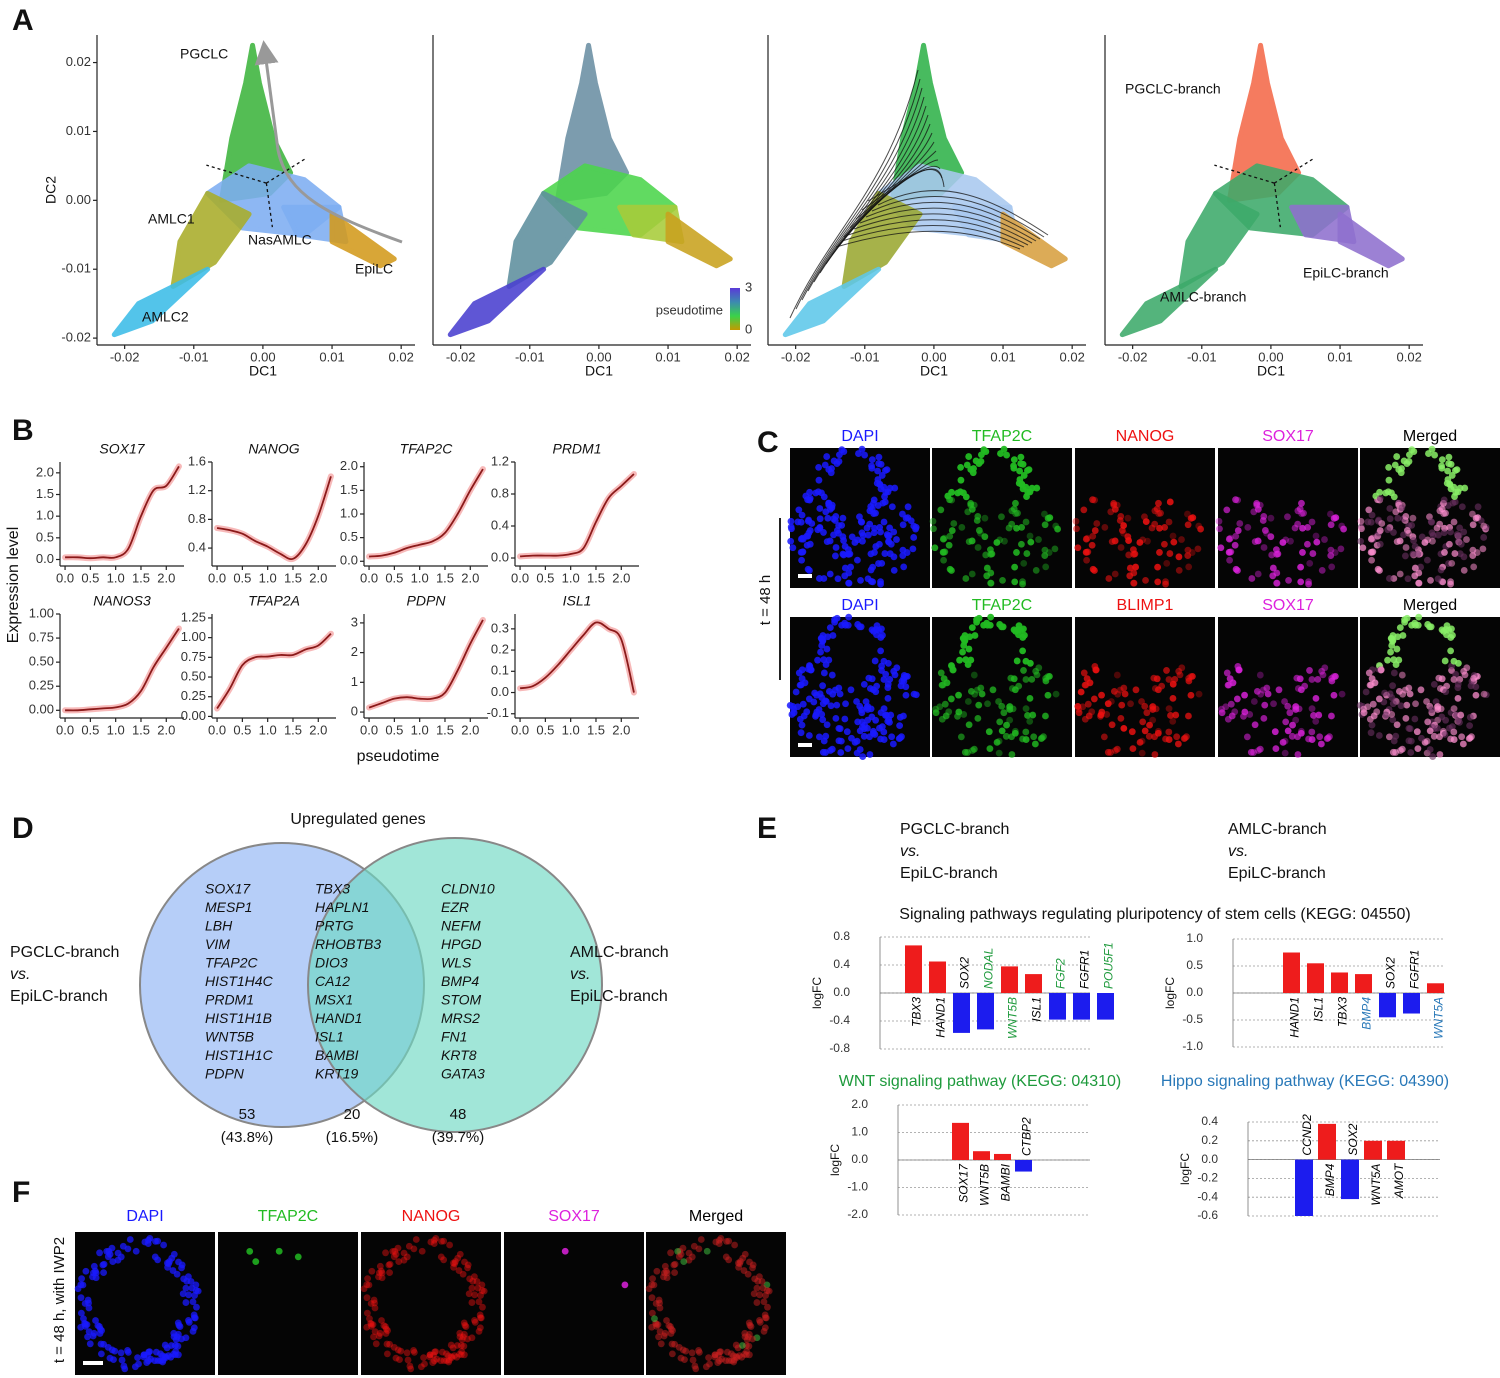 The width and height of the screenshot is (1500, 1378). Describe the element at coordinates (1439, 1018) in the screenshot. I see `category-label: WNT5A` at that location.